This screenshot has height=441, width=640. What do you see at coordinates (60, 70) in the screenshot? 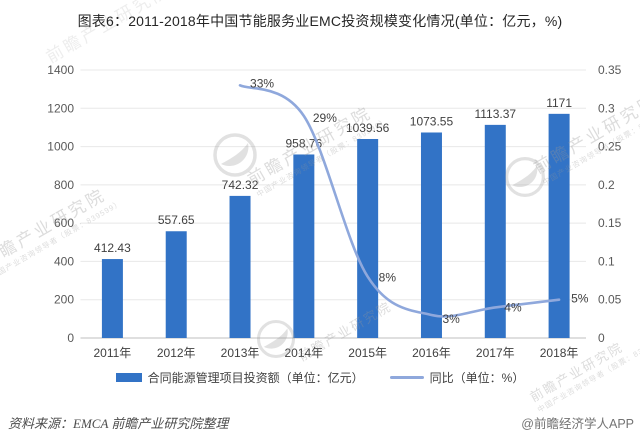
I see `left-axis-tick: 1400` at bounding box center [60, 70].